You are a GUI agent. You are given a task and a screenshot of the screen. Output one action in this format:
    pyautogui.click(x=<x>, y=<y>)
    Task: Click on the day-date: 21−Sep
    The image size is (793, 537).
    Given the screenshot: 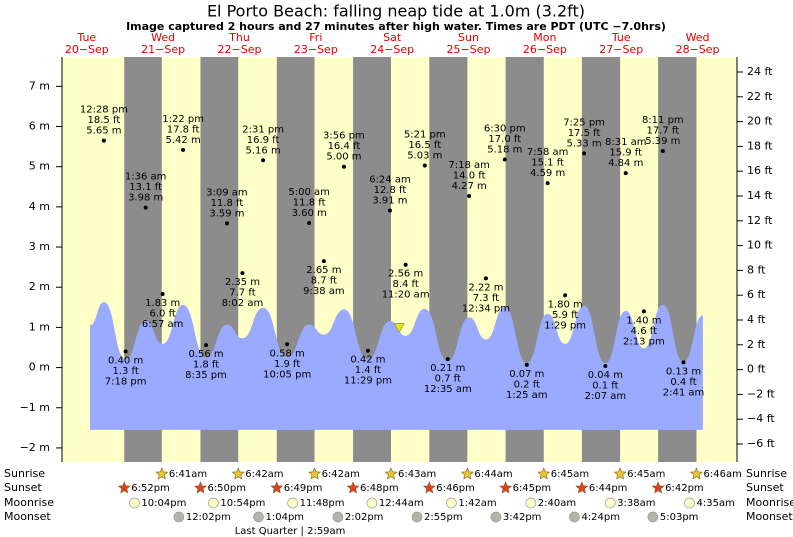 What is the action you would take?
    pyautogui.click(x=163, y=49)
    